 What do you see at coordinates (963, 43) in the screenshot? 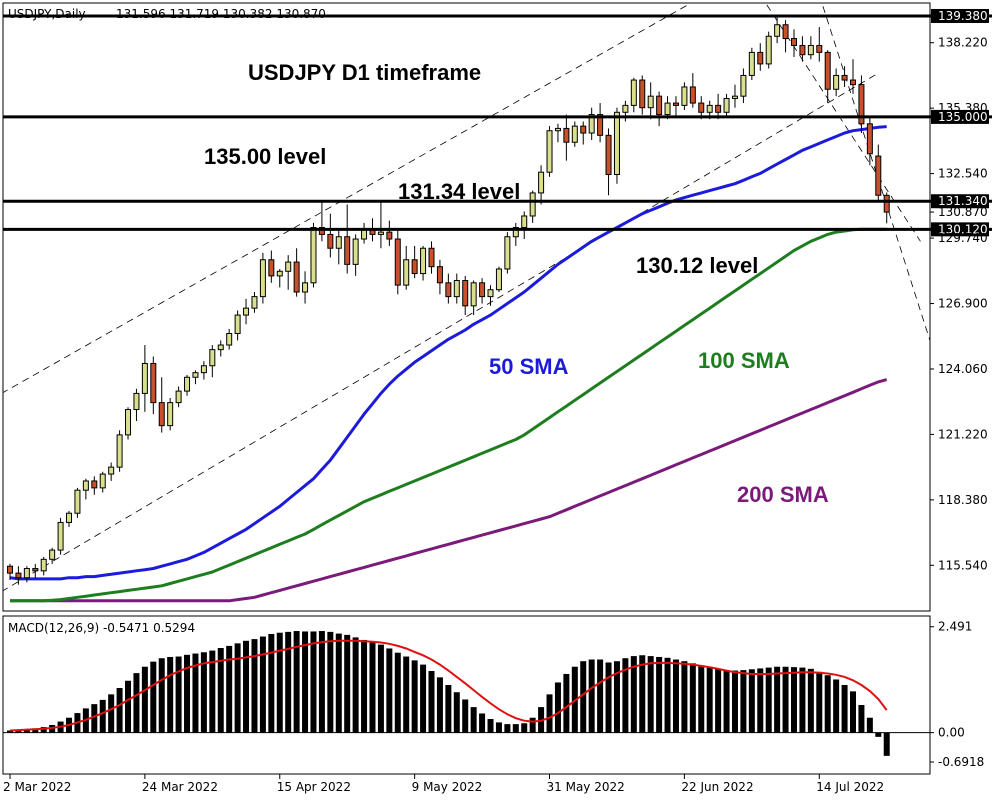
I see `price-tick-label: 138.220` at bounding box center [963, 43].